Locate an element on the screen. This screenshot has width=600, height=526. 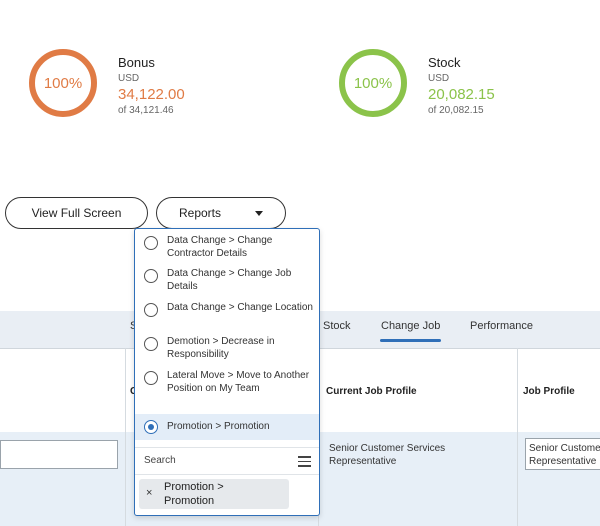
bonus-value: 34,122.00 is located at coordinates (151, 94).